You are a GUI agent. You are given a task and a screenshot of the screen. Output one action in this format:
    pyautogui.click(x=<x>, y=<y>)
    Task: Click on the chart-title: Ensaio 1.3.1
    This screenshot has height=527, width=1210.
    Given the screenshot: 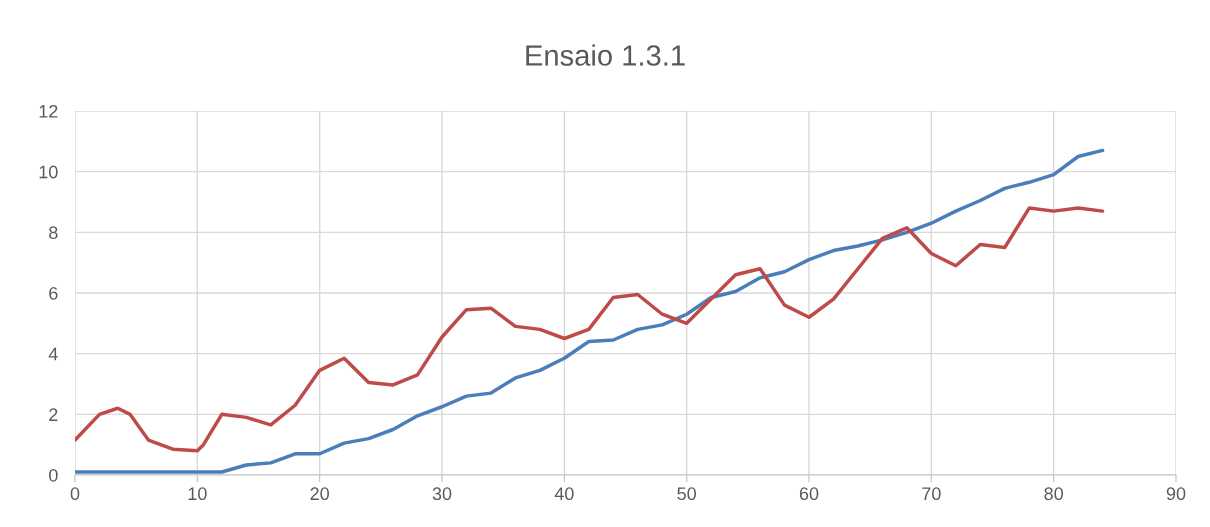 What is the action you would take?
    pyautogui.click(x=605, y=55)
    